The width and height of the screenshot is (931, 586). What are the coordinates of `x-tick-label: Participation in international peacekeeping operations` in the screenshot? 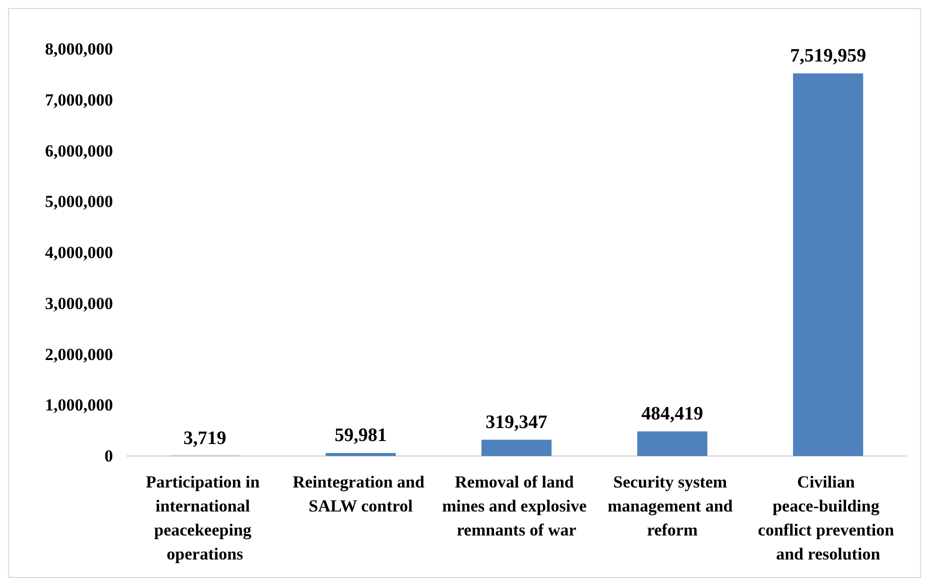 It's located at (205, 518).